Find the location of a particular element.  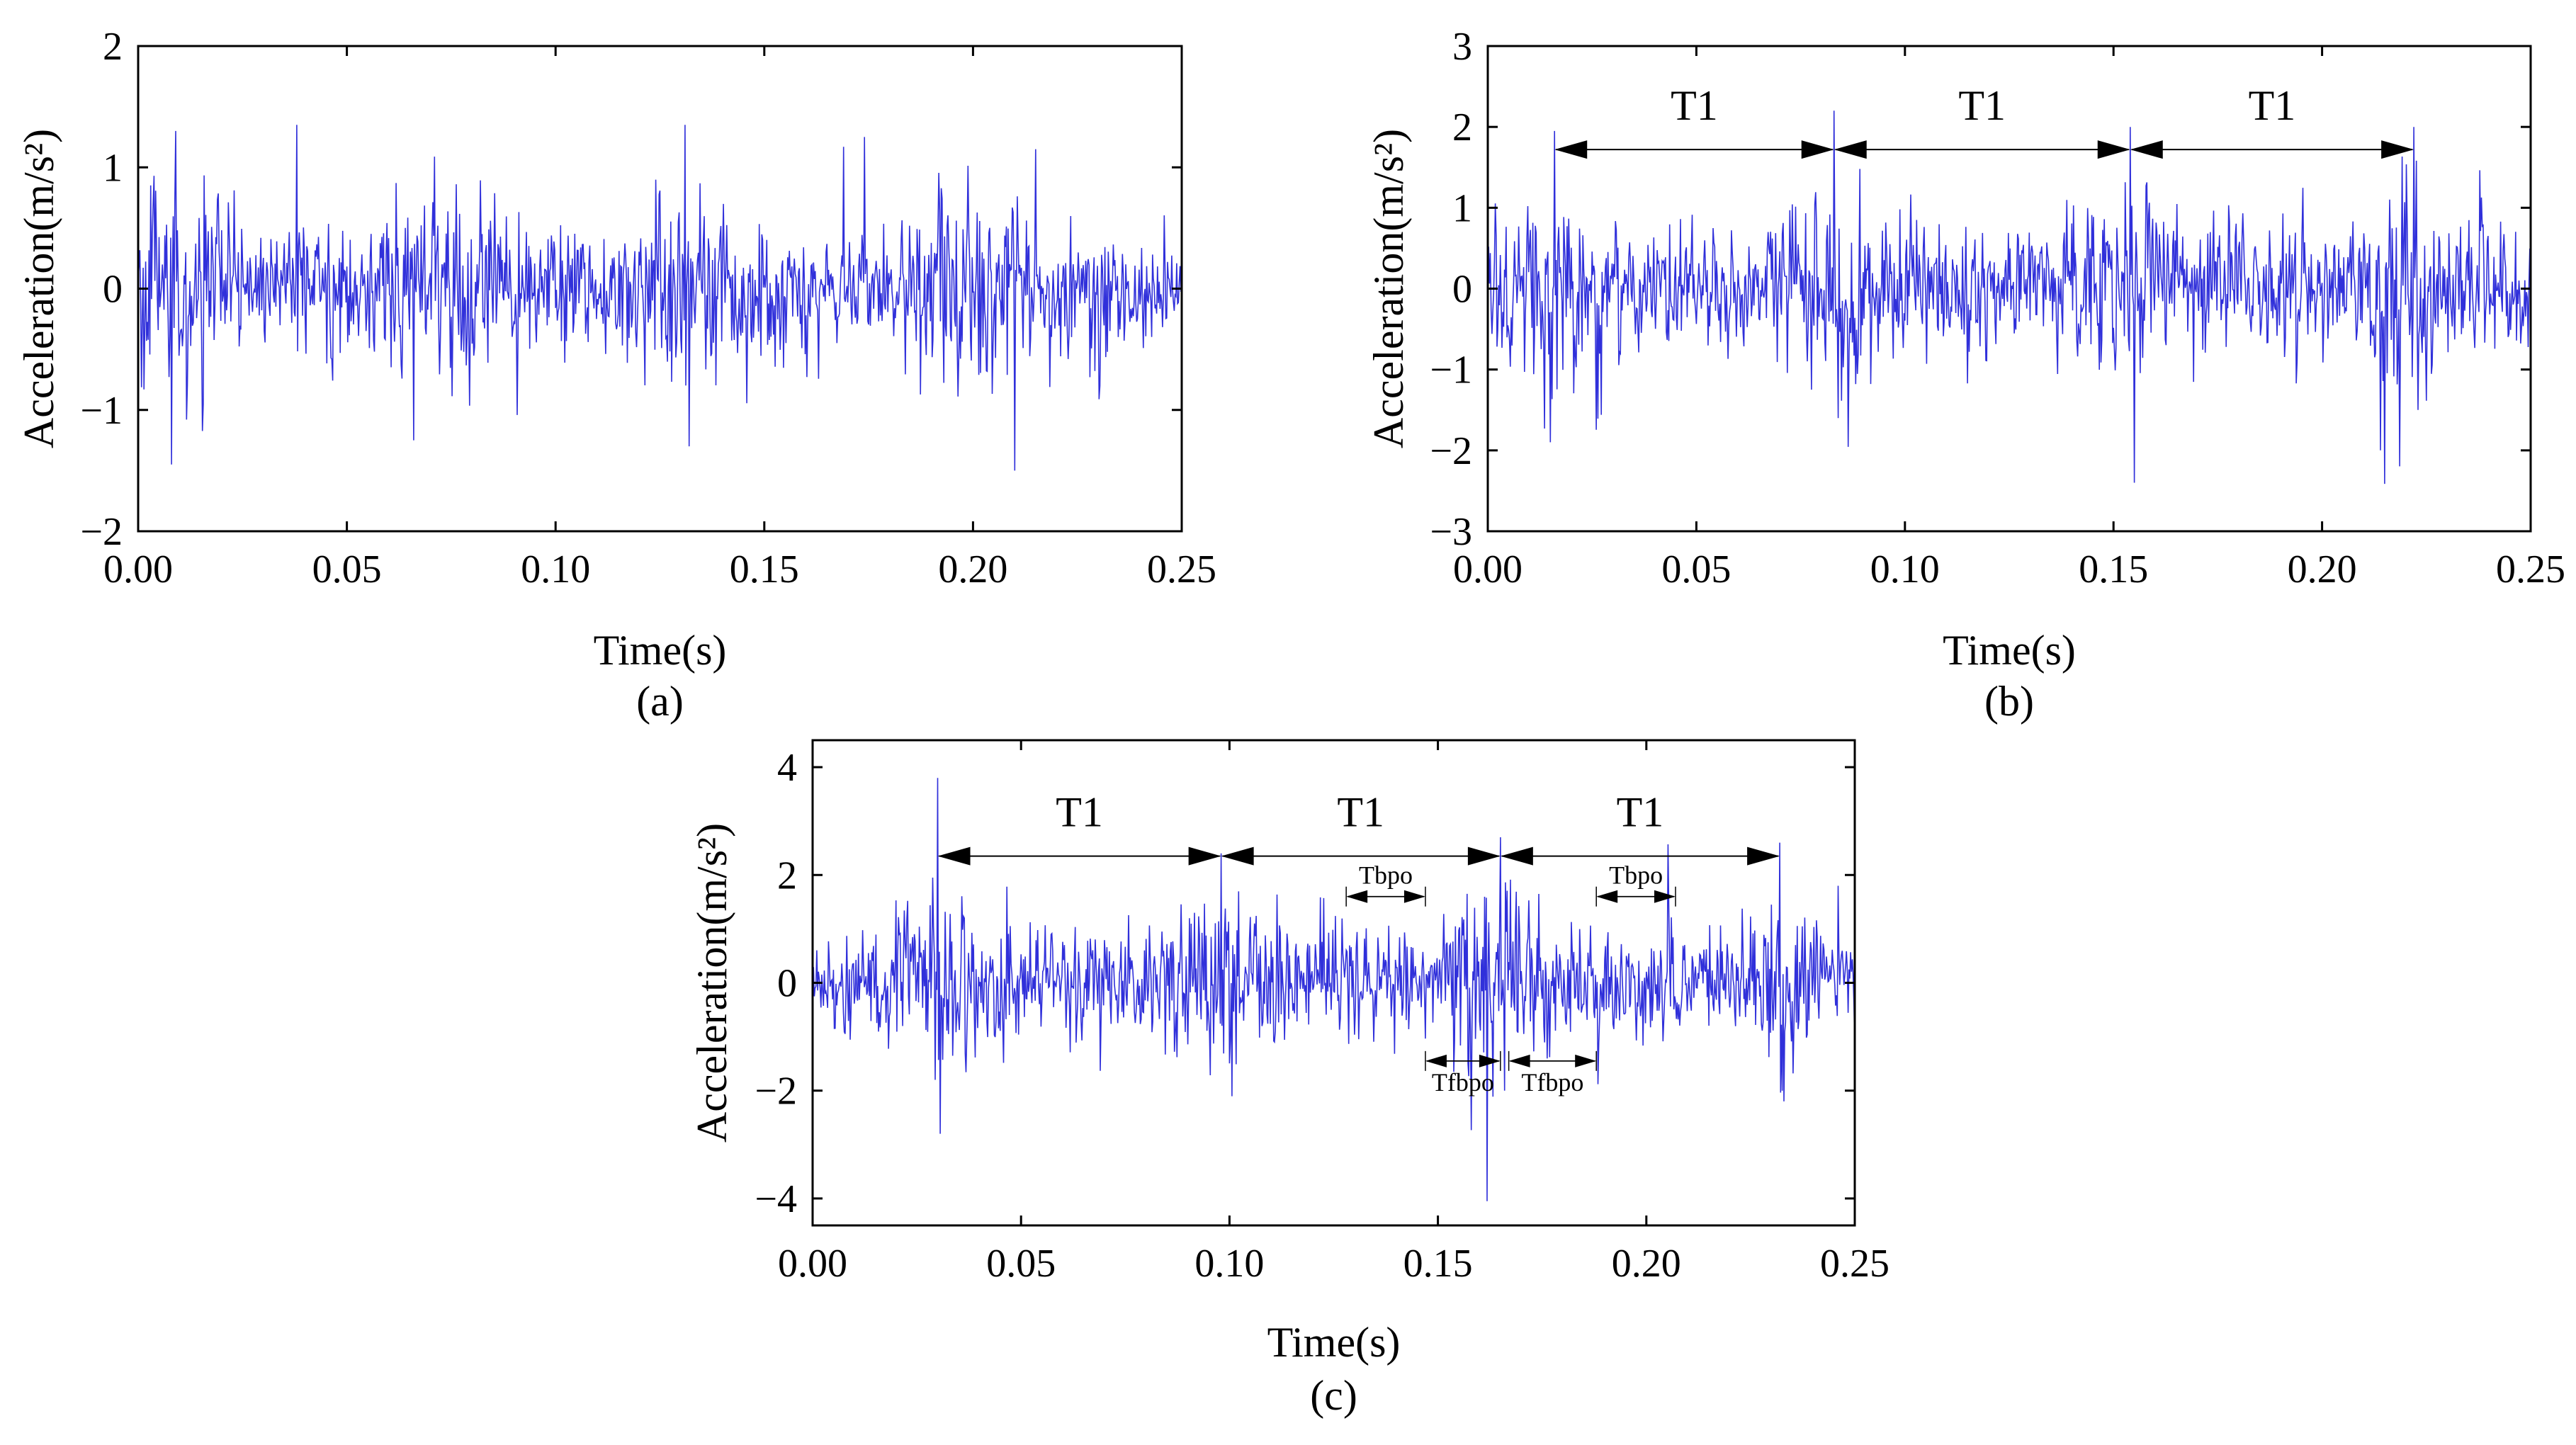

panel-a-acceleration-series-line is located at coordinates (660, 298).